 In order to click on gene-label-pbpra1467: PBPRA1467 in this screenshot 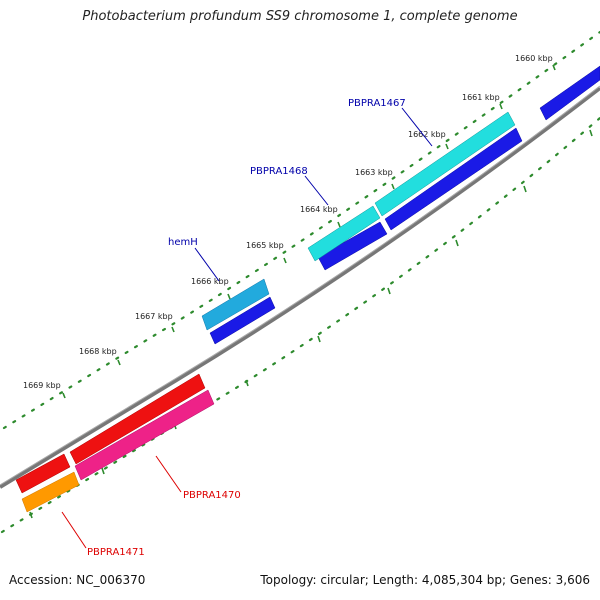, I will do `click(377, 103)`.